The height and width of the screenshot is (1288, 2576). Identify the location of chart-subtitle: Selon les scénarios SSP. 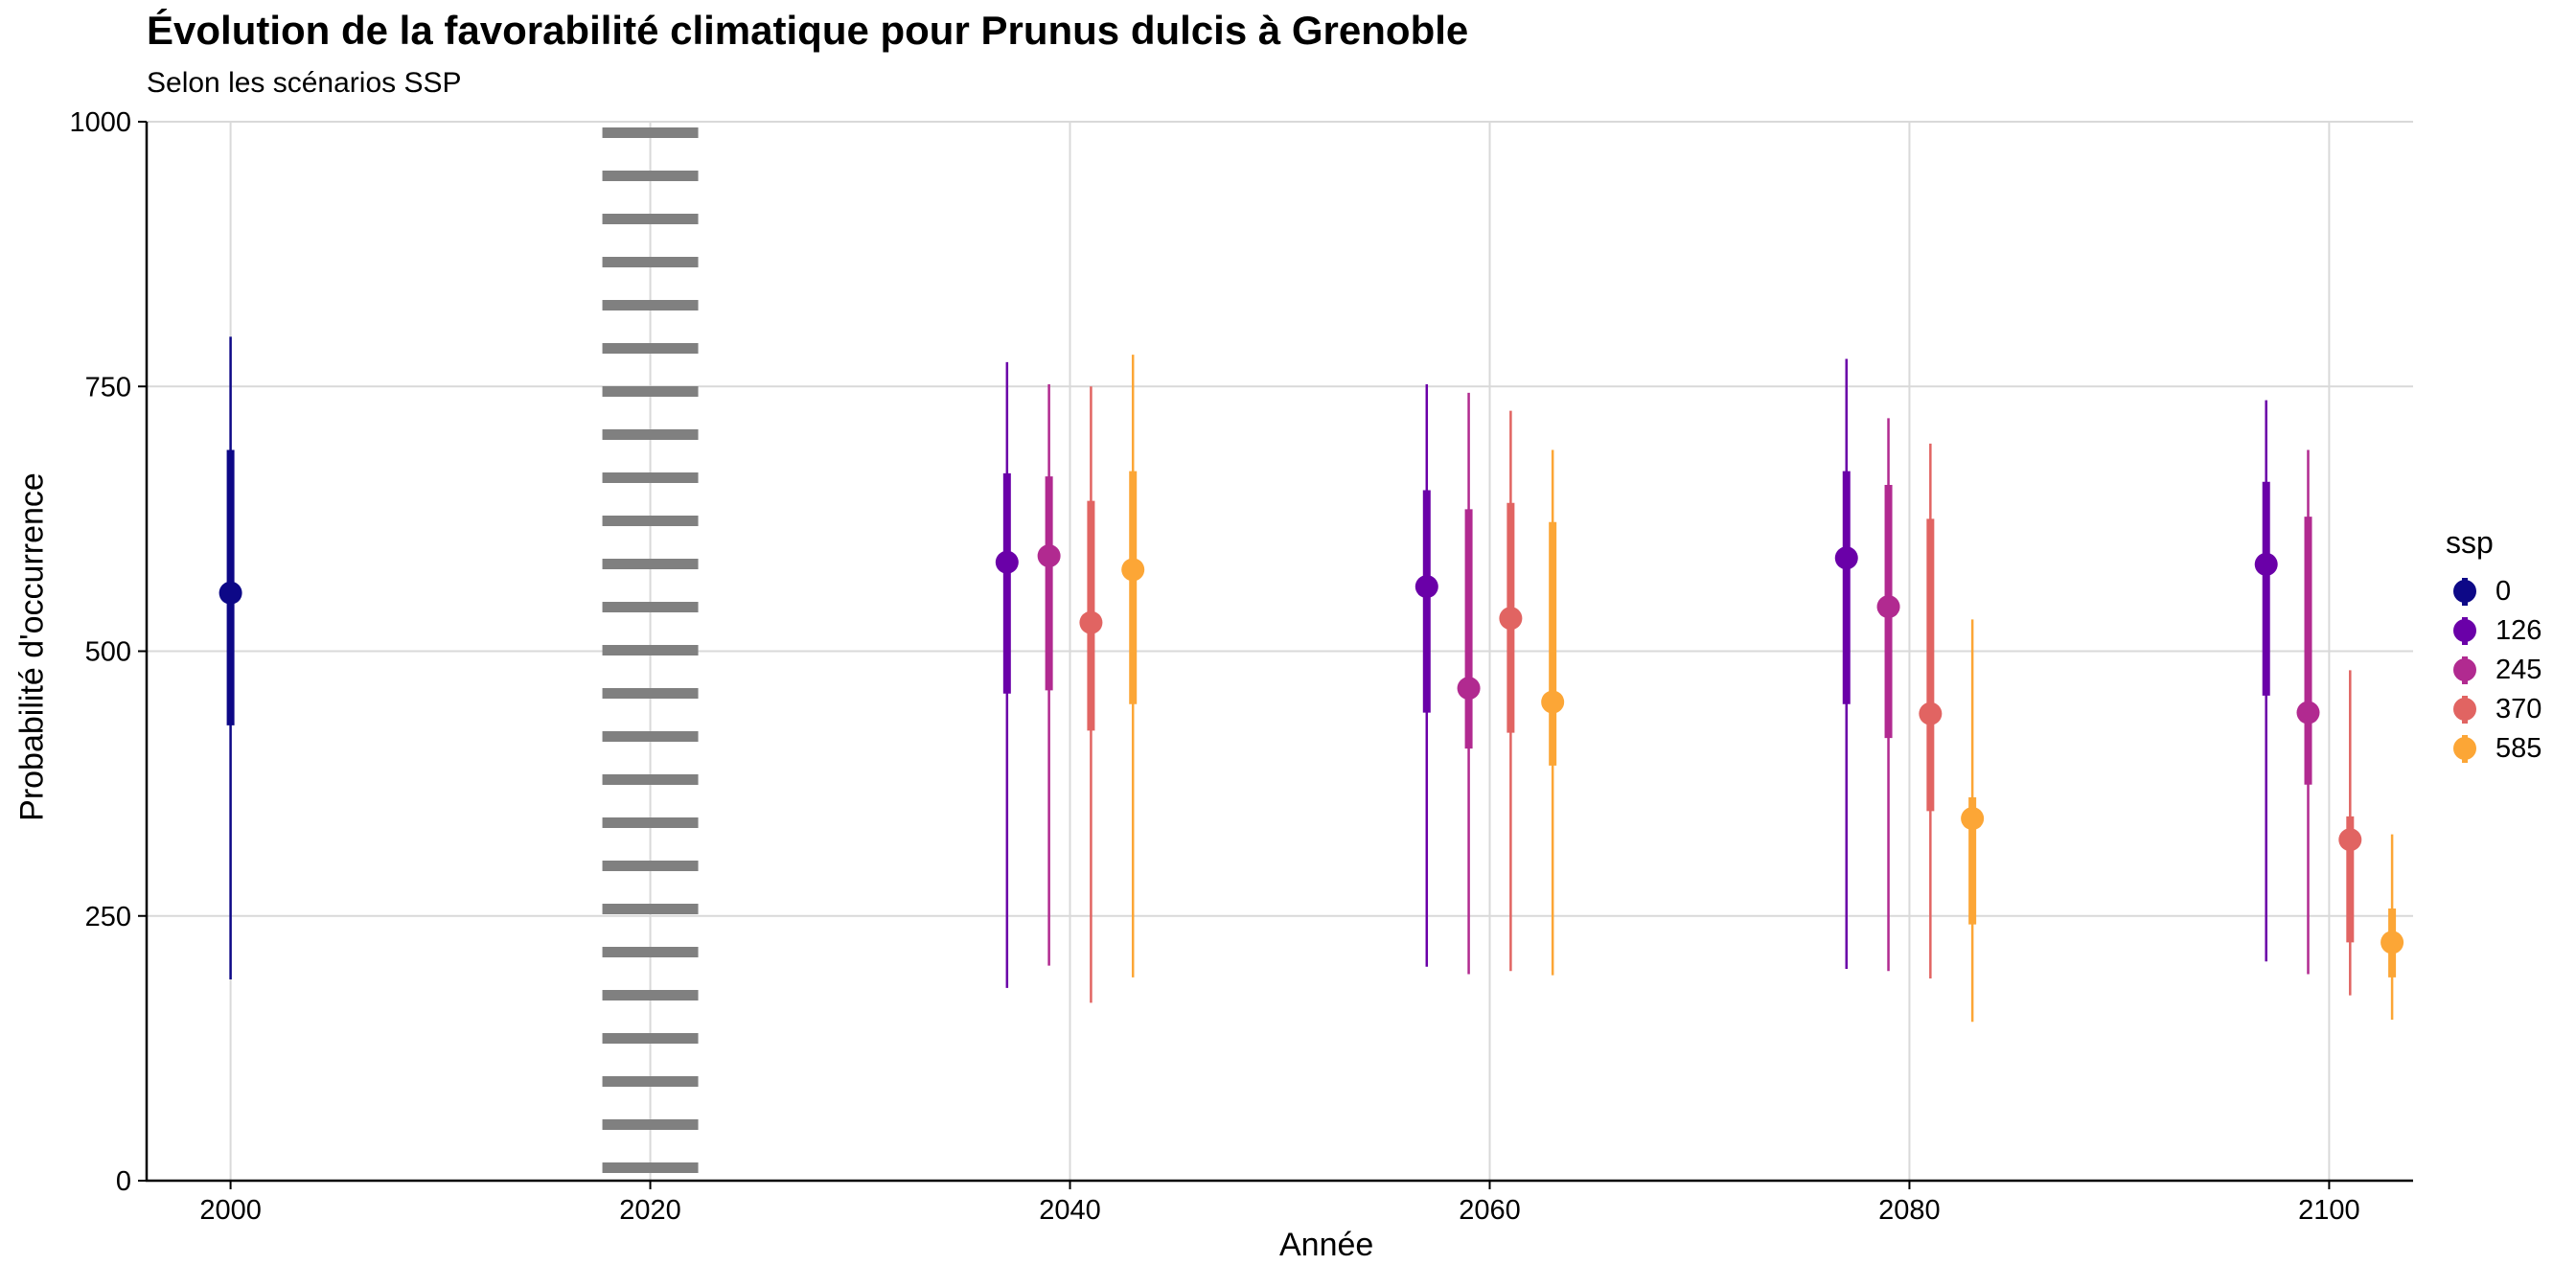
(304, 83).